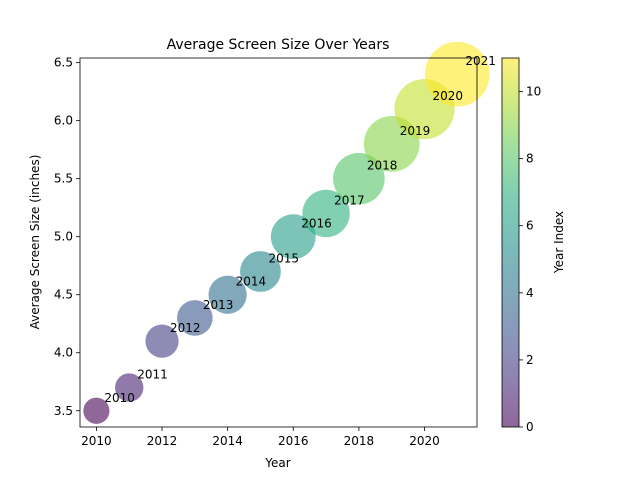  Describe the element at coordinates (530, 226) in the screenshot. I see `colorbar-tick-label: 6` at that location.